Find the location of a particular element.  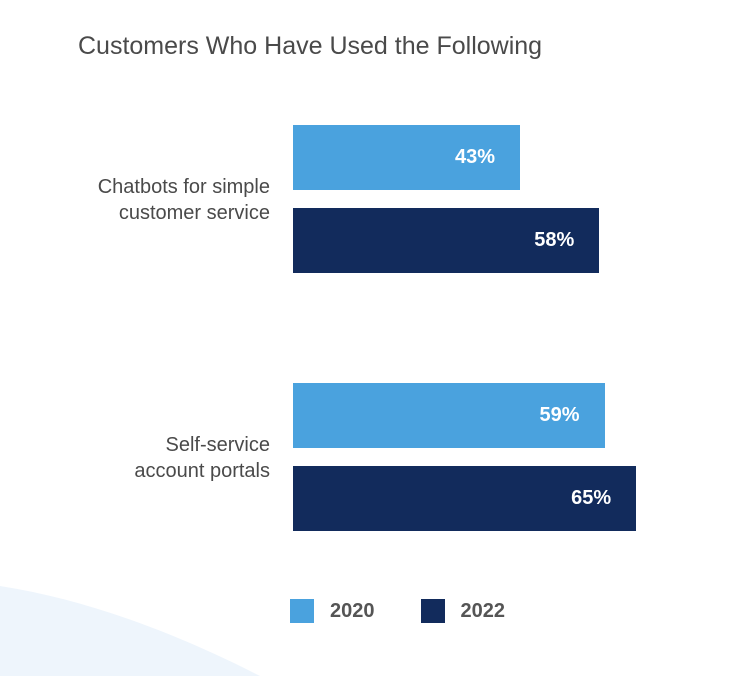

bar-value-label: 65% is located at coordinates (591, 498).